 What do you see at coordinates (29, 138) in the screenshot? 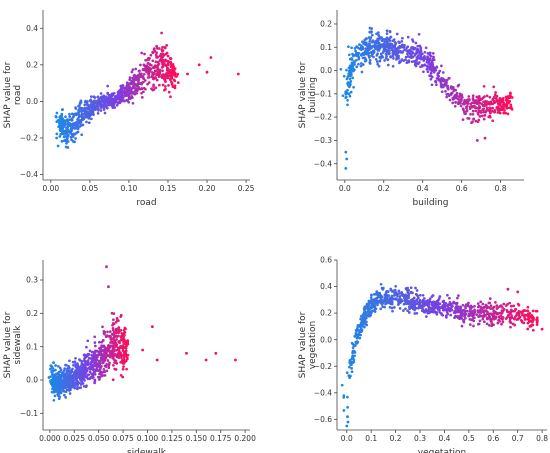
I see `y-tick-label: −0.2` at bounding box center [29, 138].